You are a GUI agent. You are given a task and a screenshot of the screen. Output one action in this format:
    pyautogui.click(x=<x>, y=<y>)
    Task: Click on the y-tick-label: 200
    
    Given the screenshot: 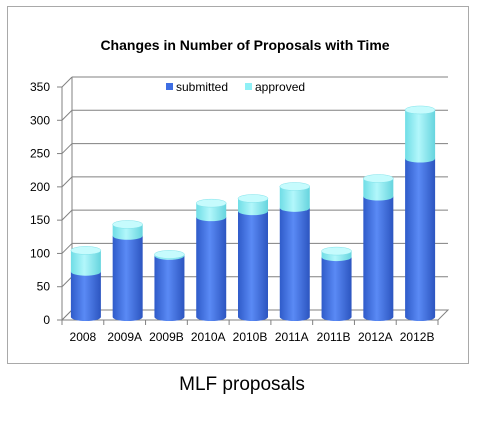 What is the action you would take?
    pyautogui.click(x=40, y=187)
    